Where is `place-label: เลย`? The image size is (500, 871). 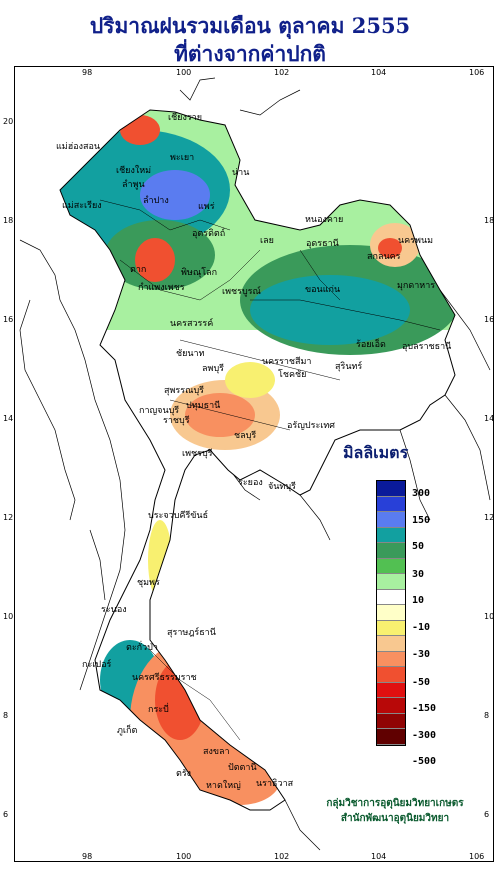 place-label: เลย is located at coordinates (267, 241).